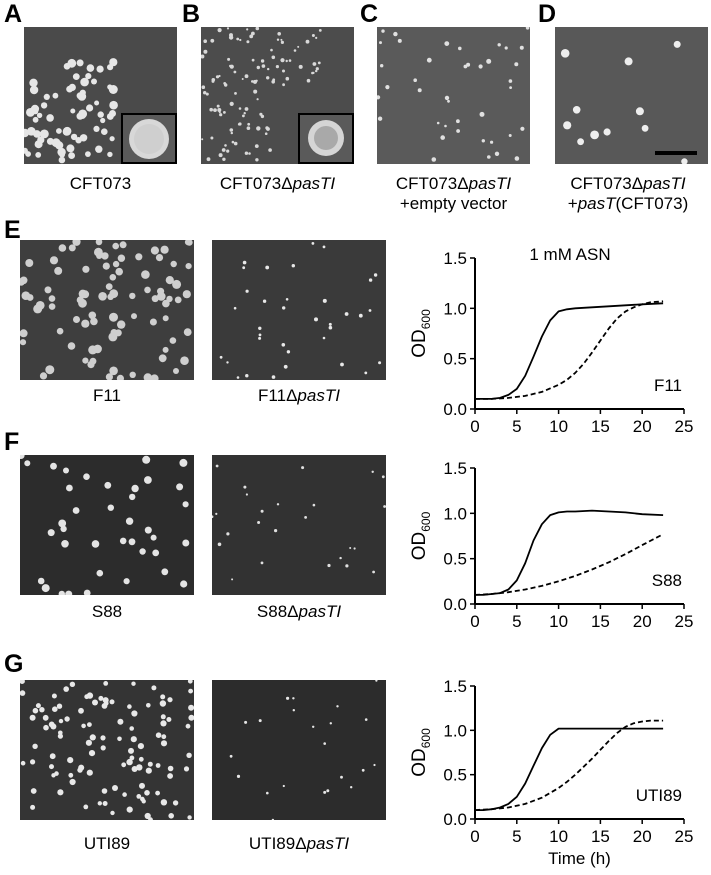 This screenshot has width=711, height=875. I want to click on colony-closeup-a, so click(149, 139).